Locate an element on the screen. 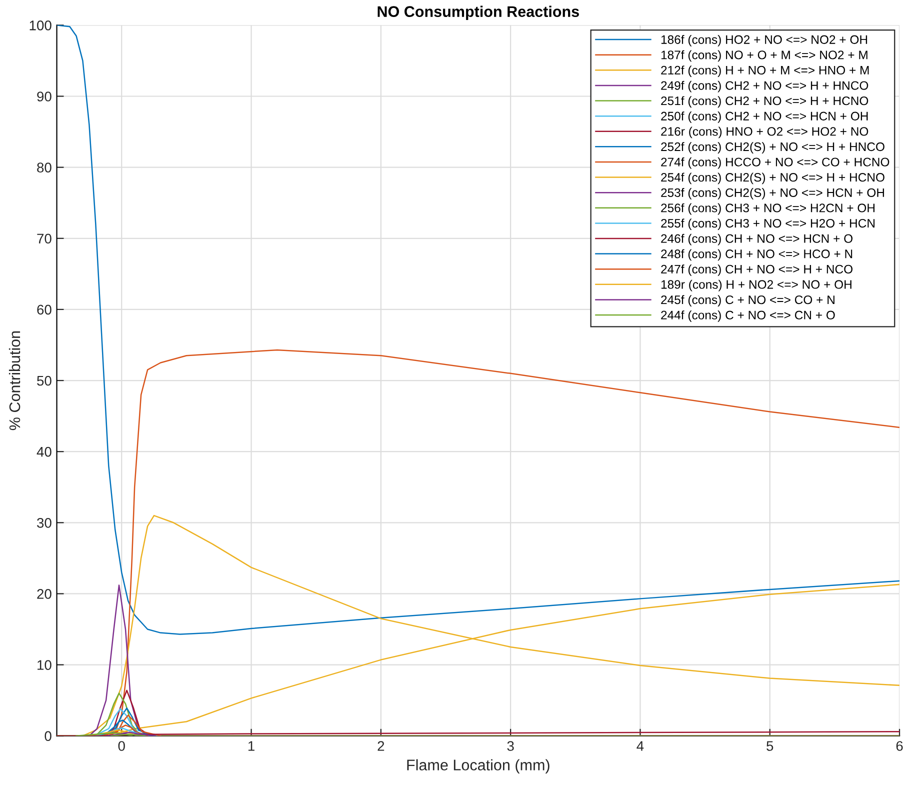 This screenshot has height=787, width=916. y-tick-label: 20 is located at coordinates (44, 594).